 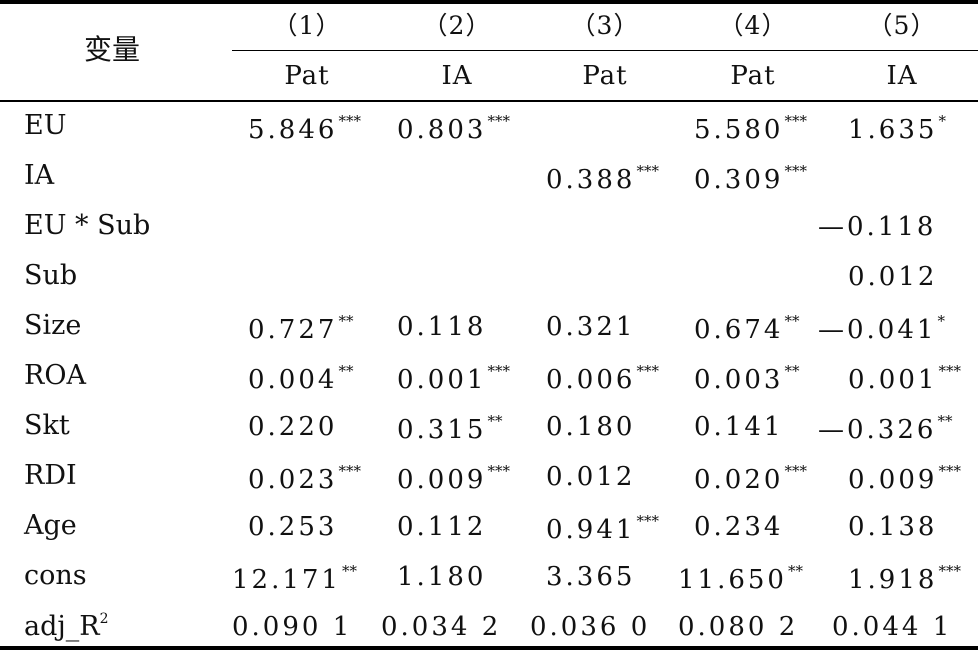 I want to click on cell-value: 0.112, so click(x=442, y=527).